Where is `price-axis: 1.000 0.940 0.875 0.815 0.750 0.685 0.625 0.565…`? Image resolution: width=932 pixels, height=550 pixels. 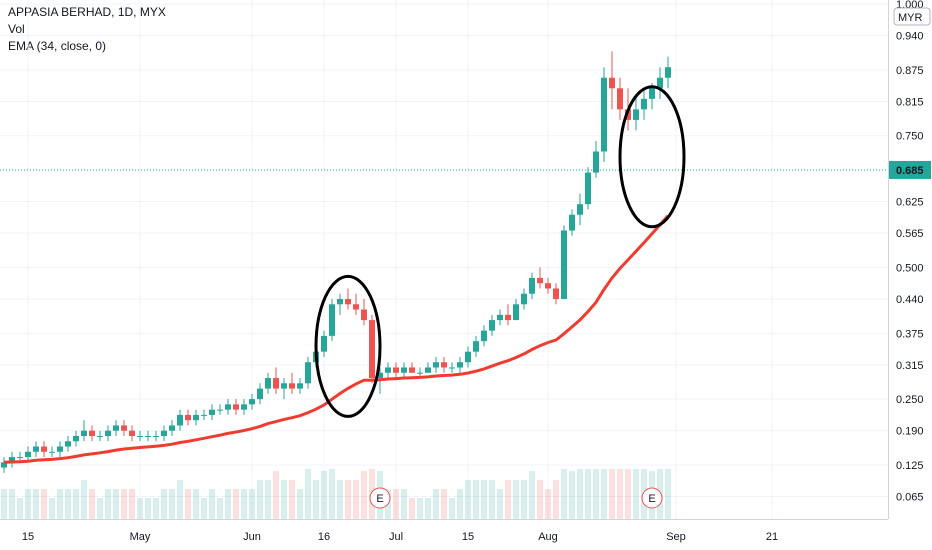
price-axis: 1.000 0.940 0.875 0.815 0.750 0.685 0.625 0.565… is located at coordinates (910, 275).